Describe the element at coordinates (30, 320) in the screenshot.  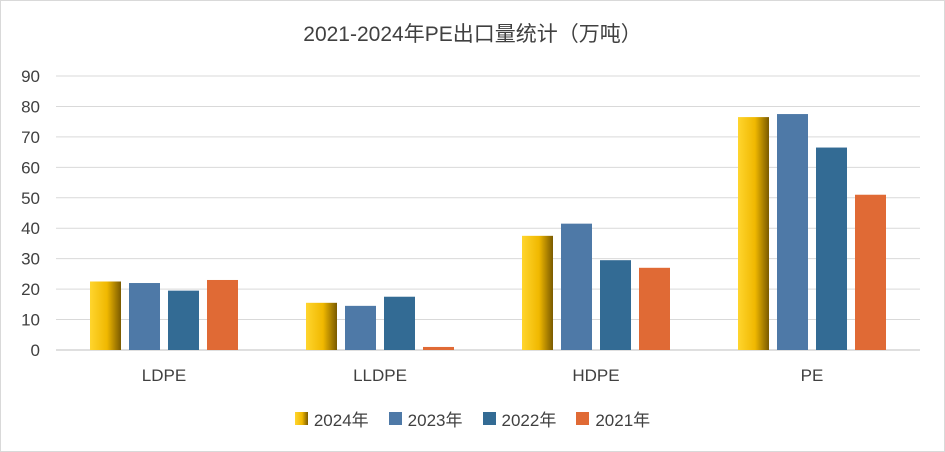
I see `y-tick-label: 10` at that location.